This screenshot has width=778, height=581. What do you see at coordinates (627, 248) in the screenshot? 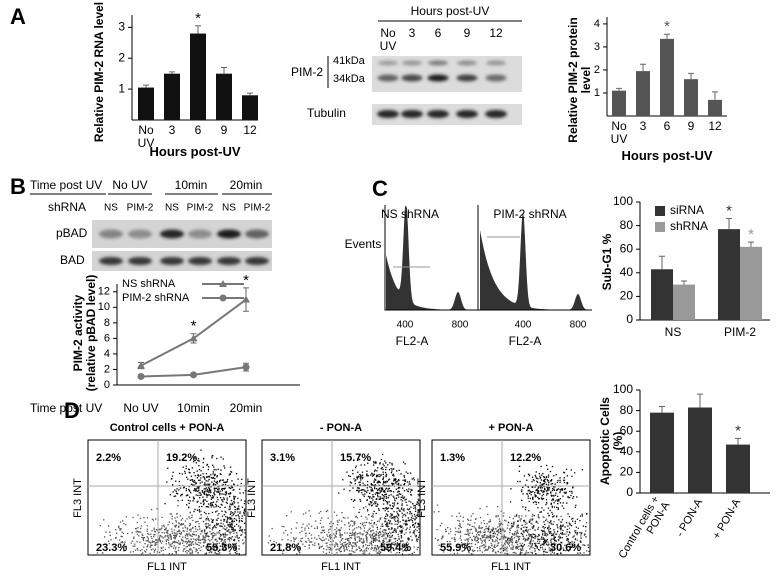
I see `y-tick-label: 60` at bounding box center [627, 248].